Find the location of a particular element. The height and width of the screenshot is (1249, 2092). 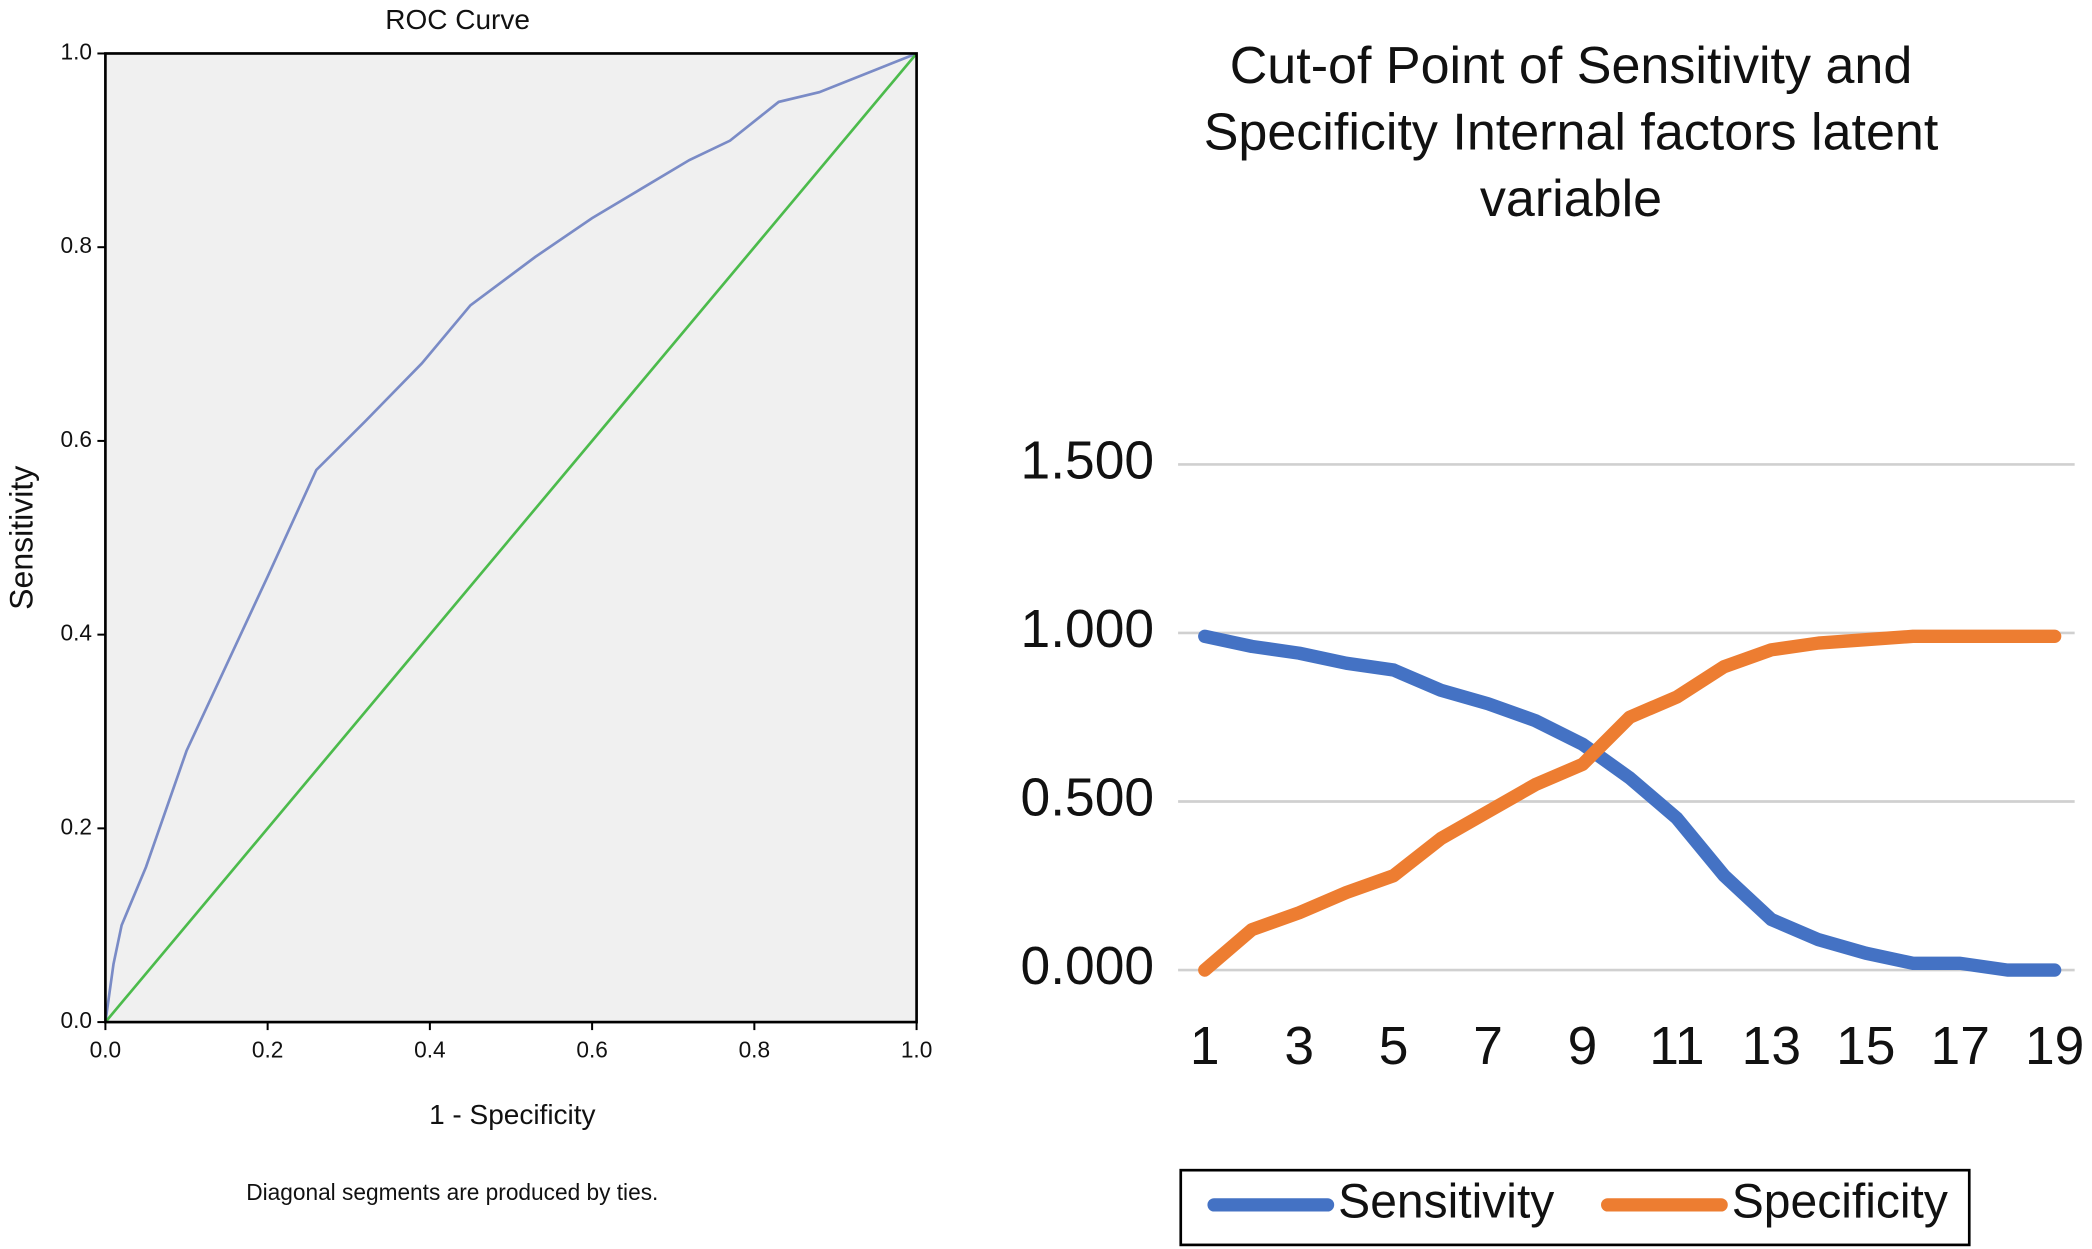

y-tick-label: 0.000 is located at coordinates (1088, 966).